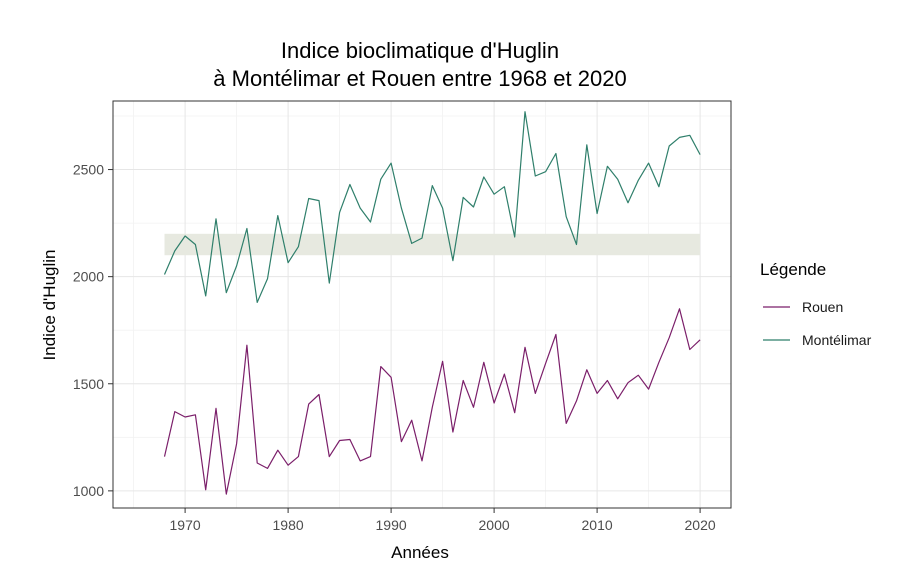  I want to click on x-tick-label: 2020, so click(700, 525).